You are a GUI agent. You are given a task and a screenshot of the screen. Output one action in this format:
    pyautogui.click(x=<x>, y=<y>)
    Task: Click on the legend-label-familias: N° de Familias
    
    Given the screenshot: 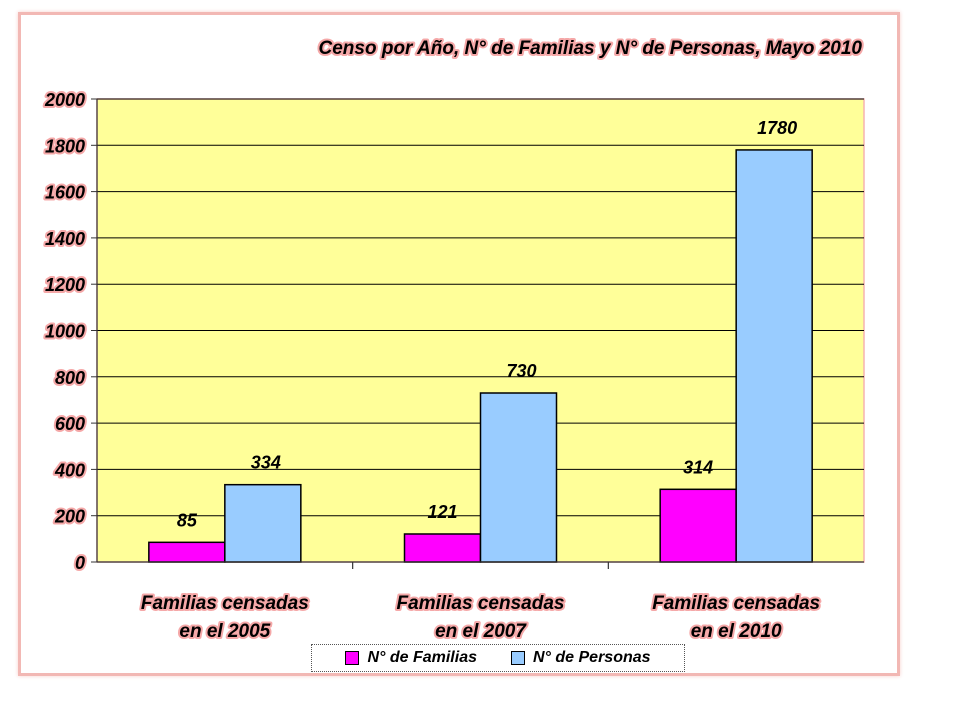 What is the action you would take?
    pyautogui.click(x=422, y=657)
    